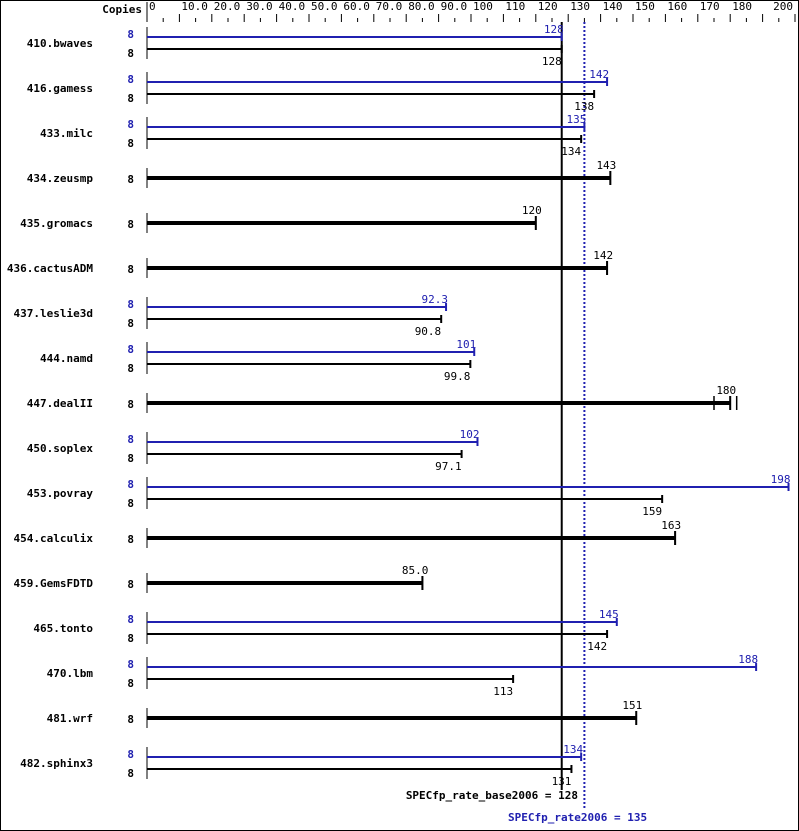  I want to click on axis-tick-label: 70.0, so click(389, 6).